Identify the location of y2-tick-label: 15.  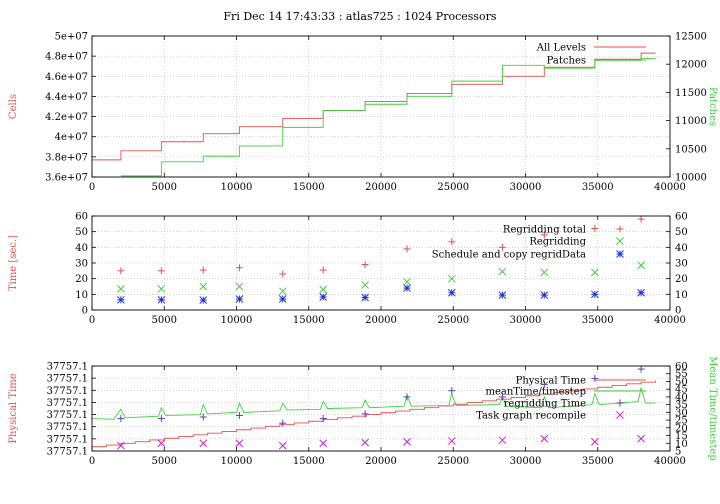
(681, 436).